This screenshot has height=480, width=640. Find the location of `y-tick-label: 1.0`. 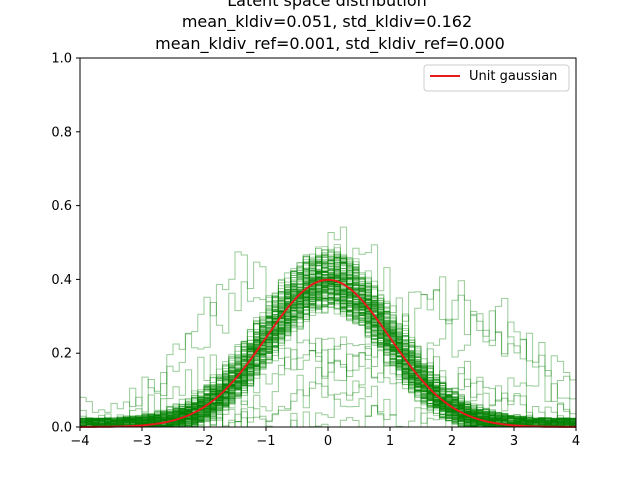

y-tick-label: 1.0 is located at coordinates (61, 59).